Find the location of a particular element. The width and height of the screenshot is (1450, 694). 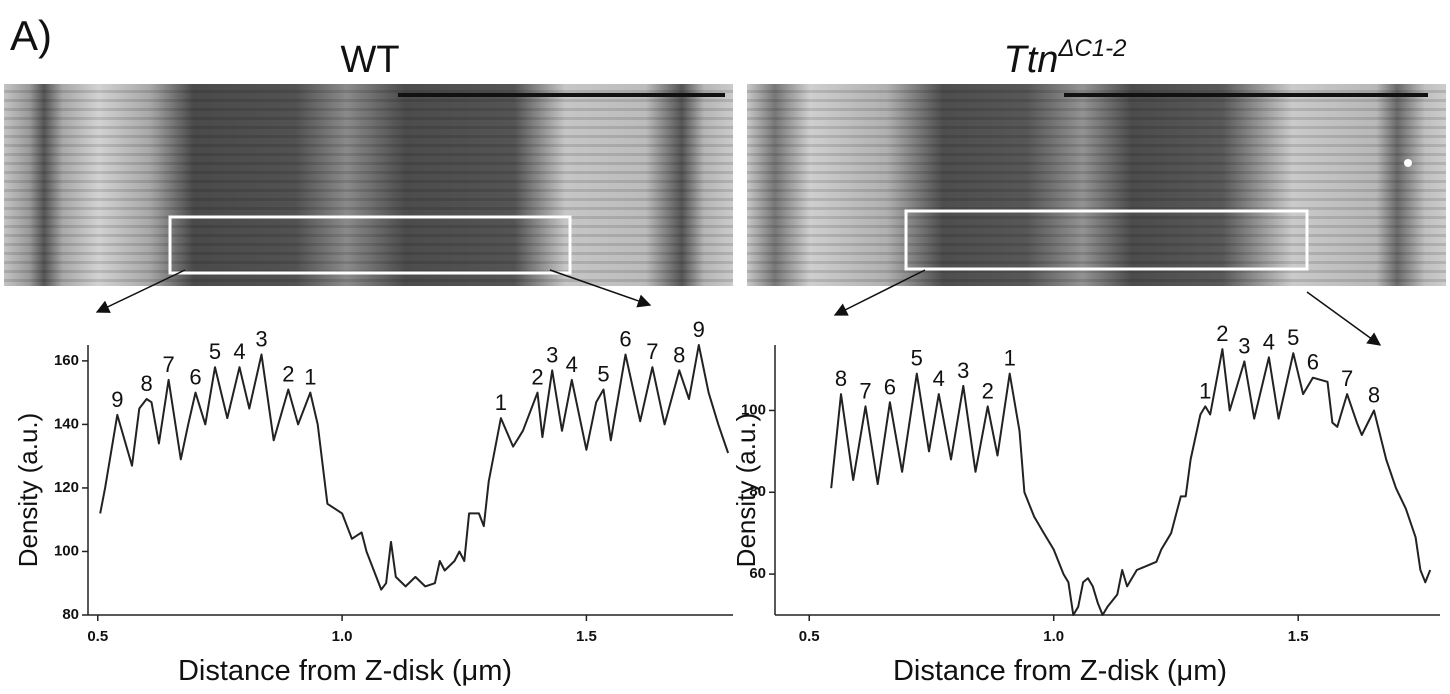

y-tick-label: 160 is located at coordinates (66, 360).